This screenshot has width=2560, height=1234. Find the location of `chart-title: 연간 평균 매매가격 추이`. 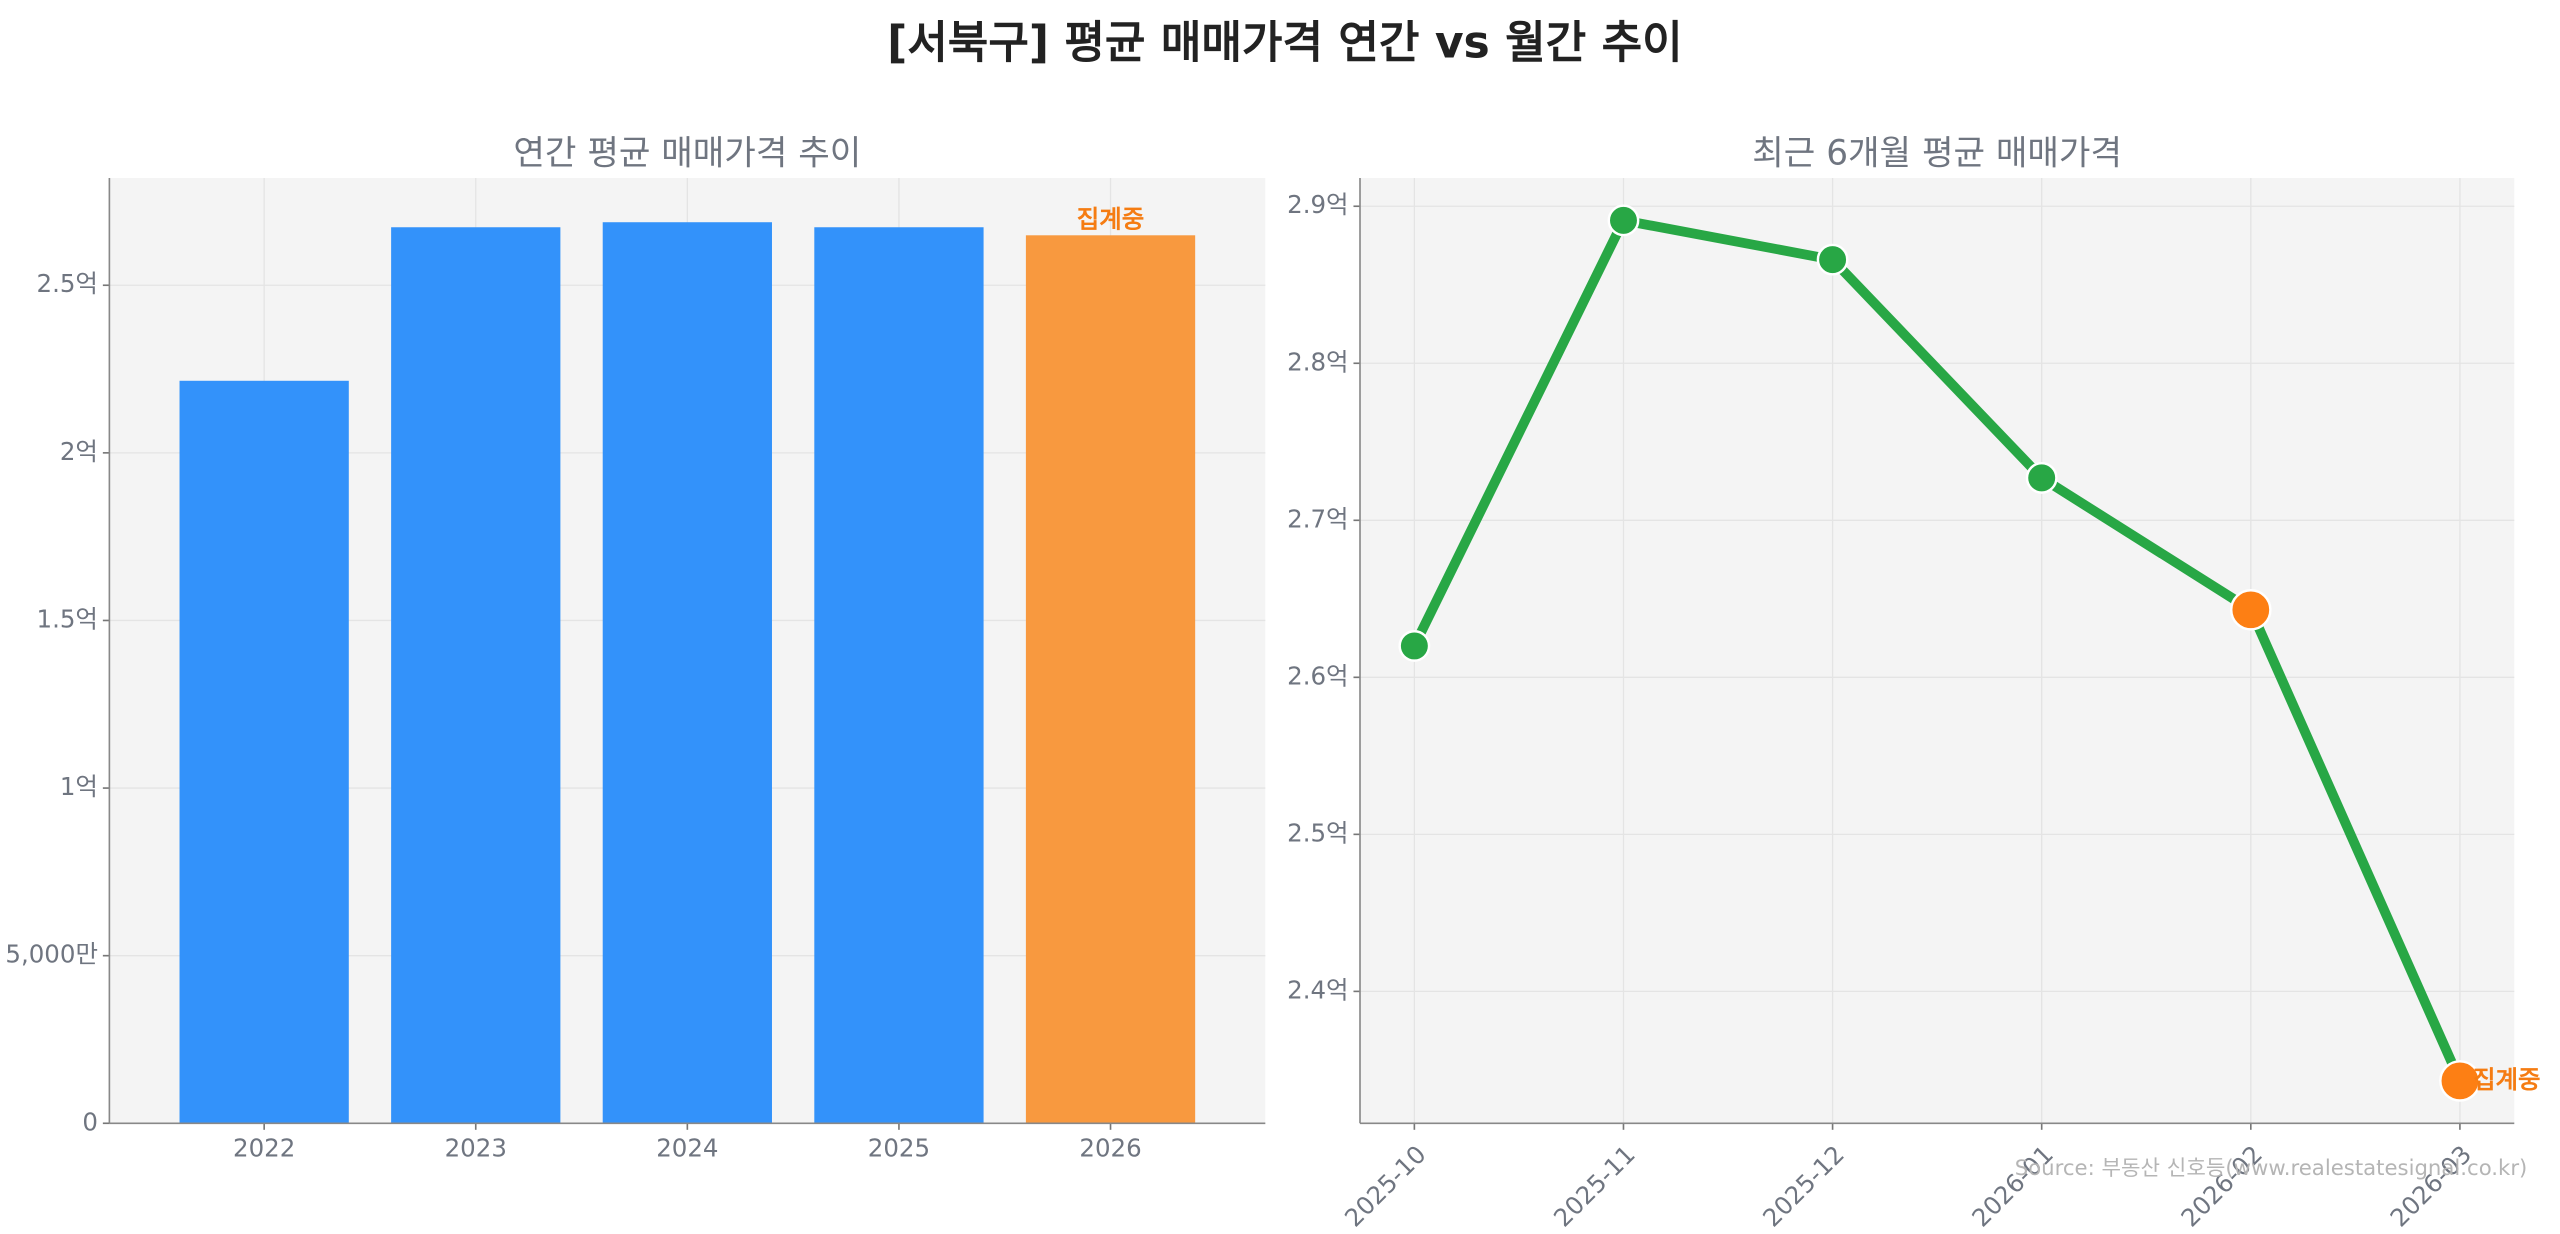

chart-title: 연간 평균 매매가격 추이 is located at coordinates (687, 154).